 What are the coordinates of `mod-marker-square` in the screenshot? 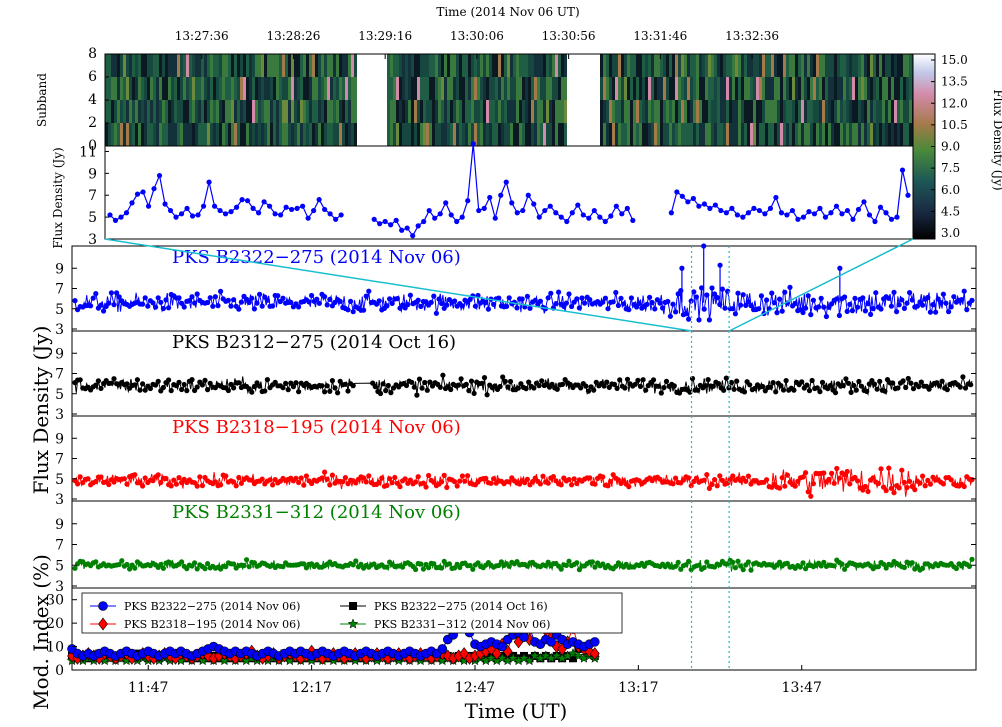 It's located at (573, 658).